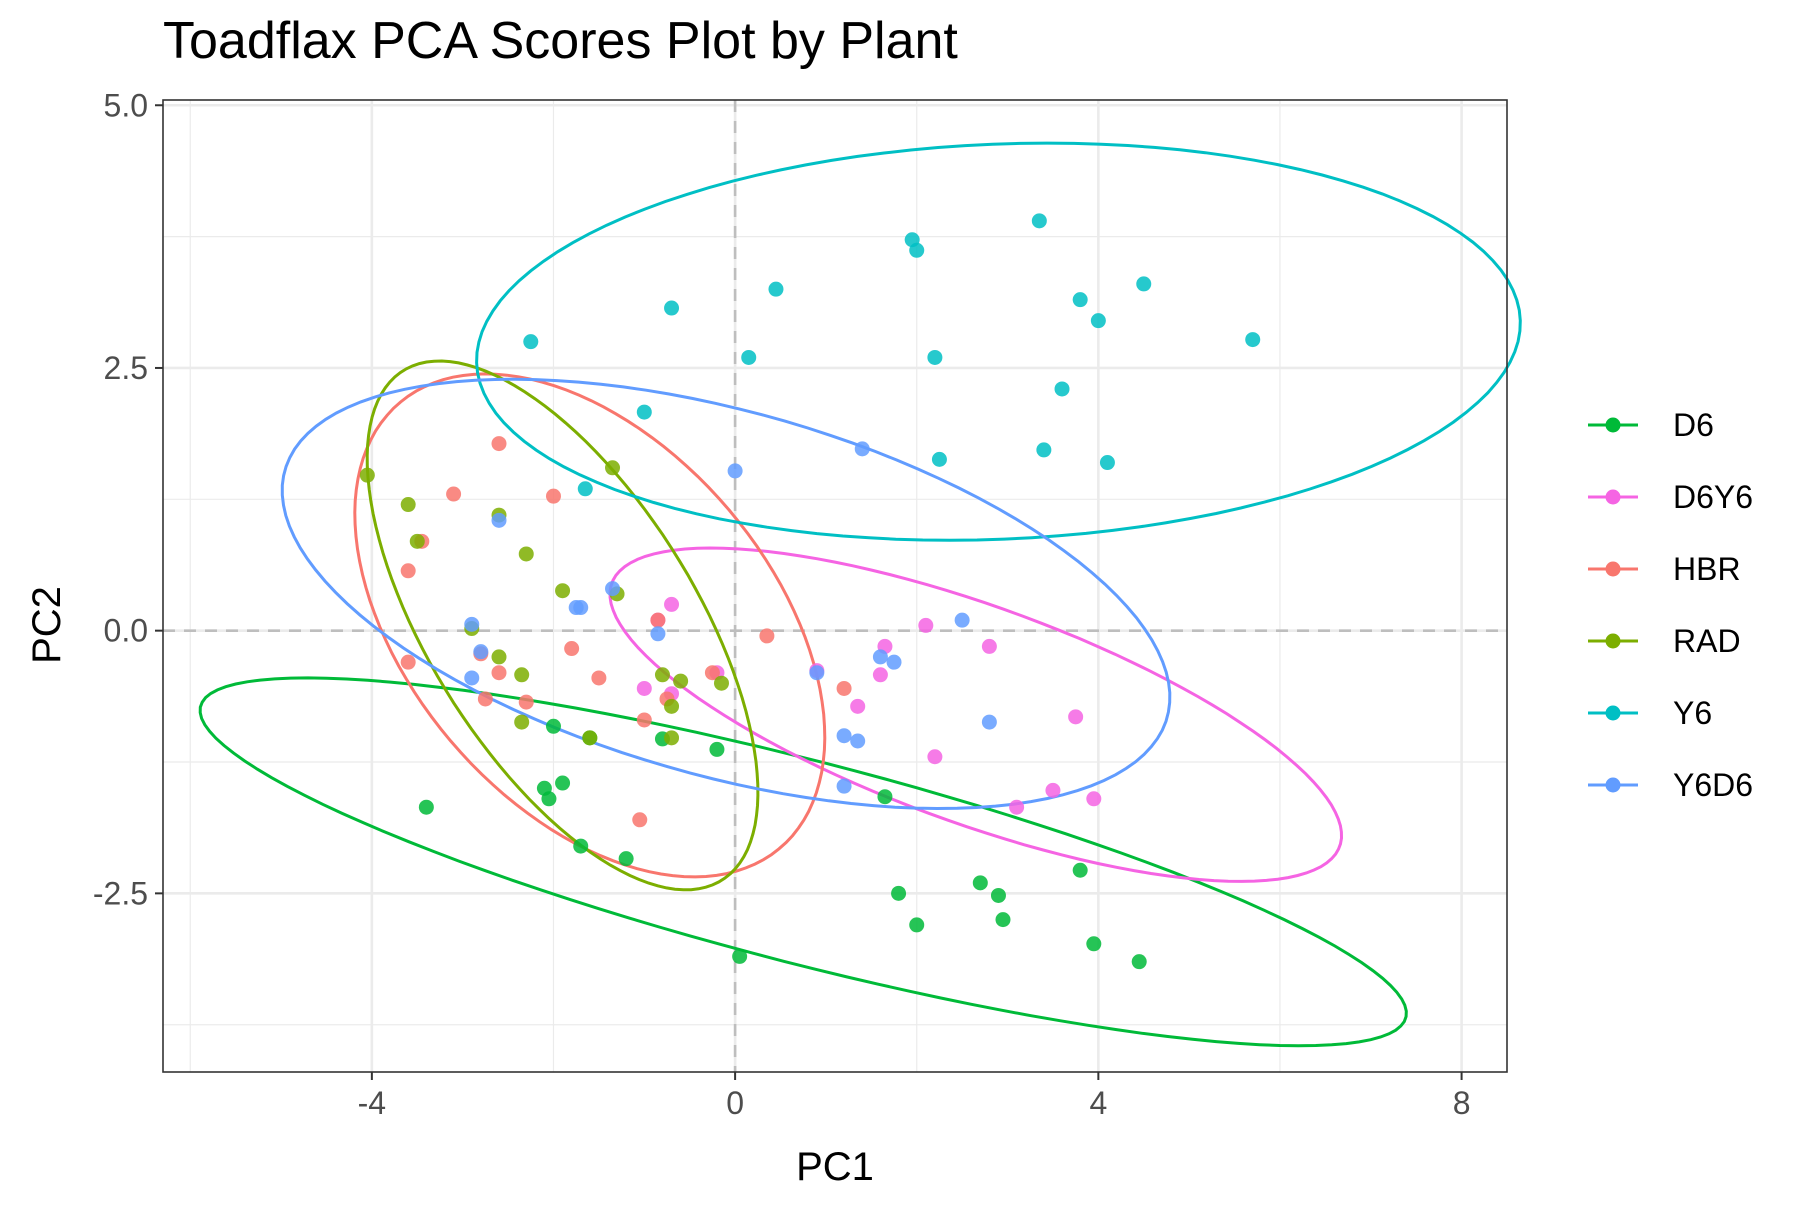 The height and width of the screenshot is (1205, 1800). What do you see at coordinates (1713, 497) in the screenshot?
I see `legend-label-d6y6: D6Y6` at bounding box center [1713, 497].